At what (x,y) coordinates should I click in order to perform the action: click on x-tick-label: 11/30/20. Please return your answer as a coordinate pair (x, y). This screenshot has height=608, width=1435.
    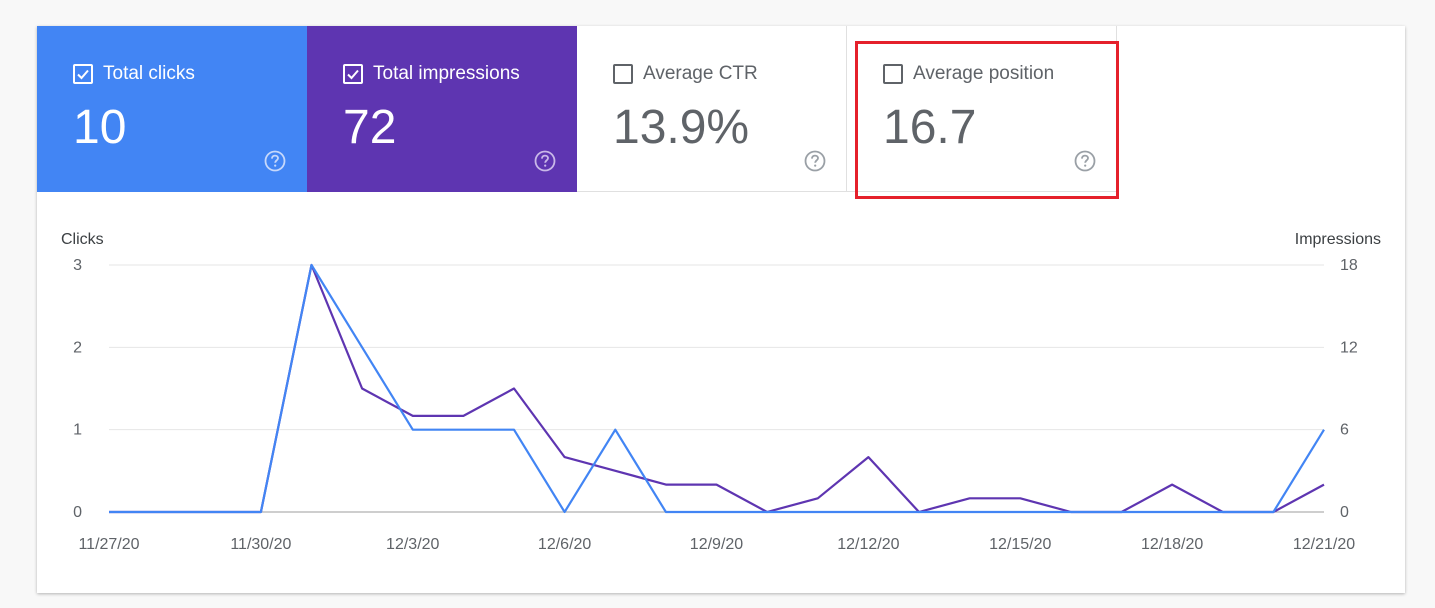
    Looking at the image, I should click on (260, 544).